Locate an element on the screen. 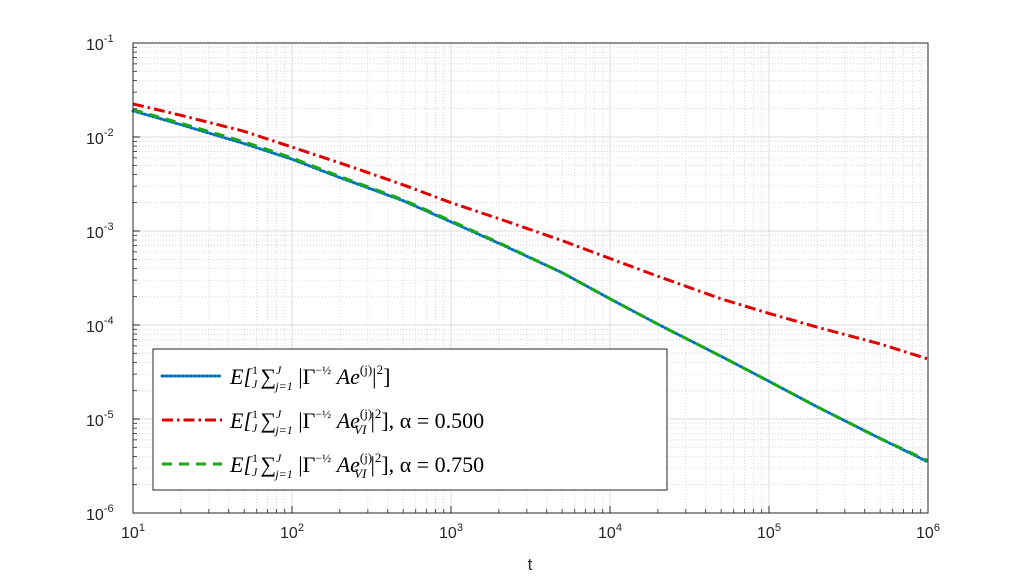 The width and height of the screenshot is (1024, 576). y-tick-label: 10⁻⁴ is located at coordinates (100, 325).